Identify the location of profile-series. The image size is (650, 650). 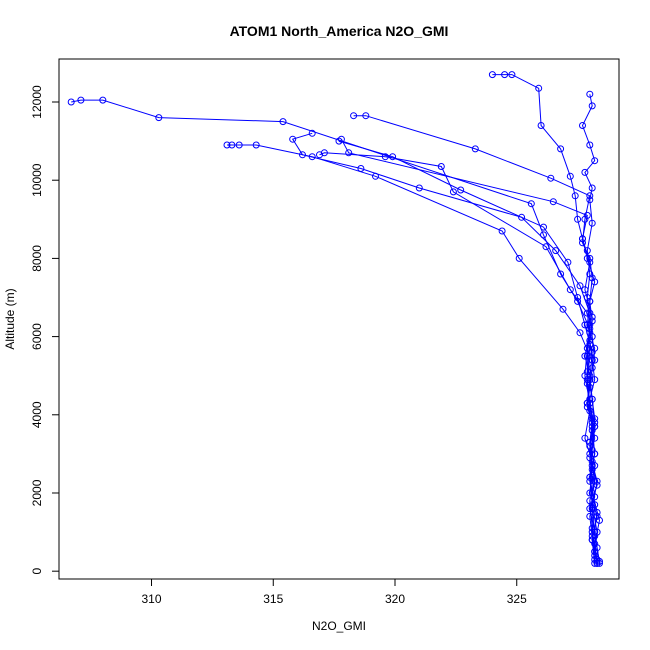
(590, 324).